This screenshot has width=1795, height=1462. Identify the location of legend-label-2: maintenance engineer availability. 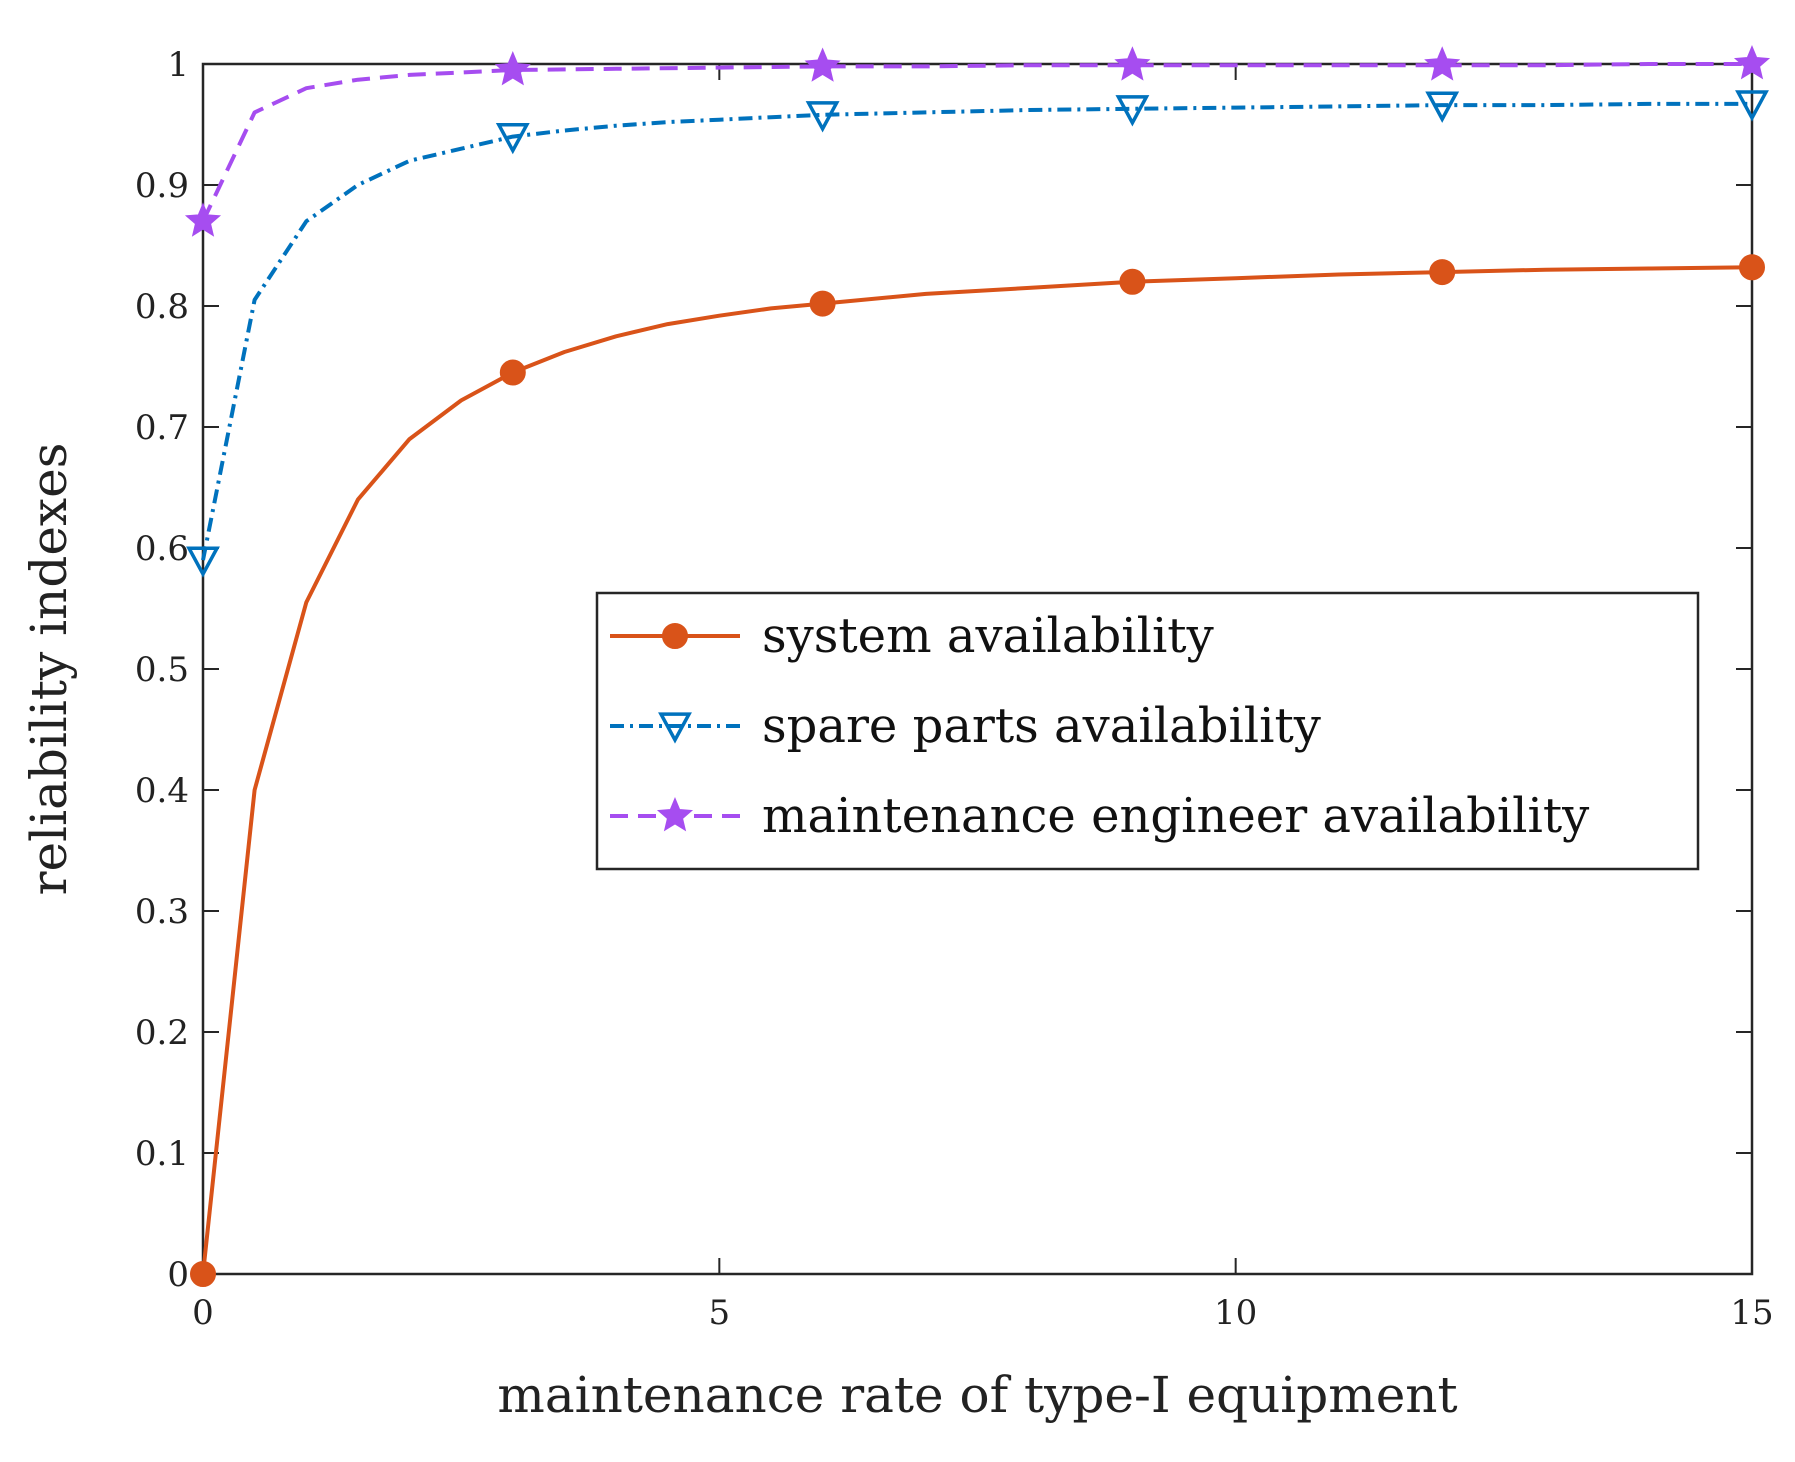
(1175, 816).